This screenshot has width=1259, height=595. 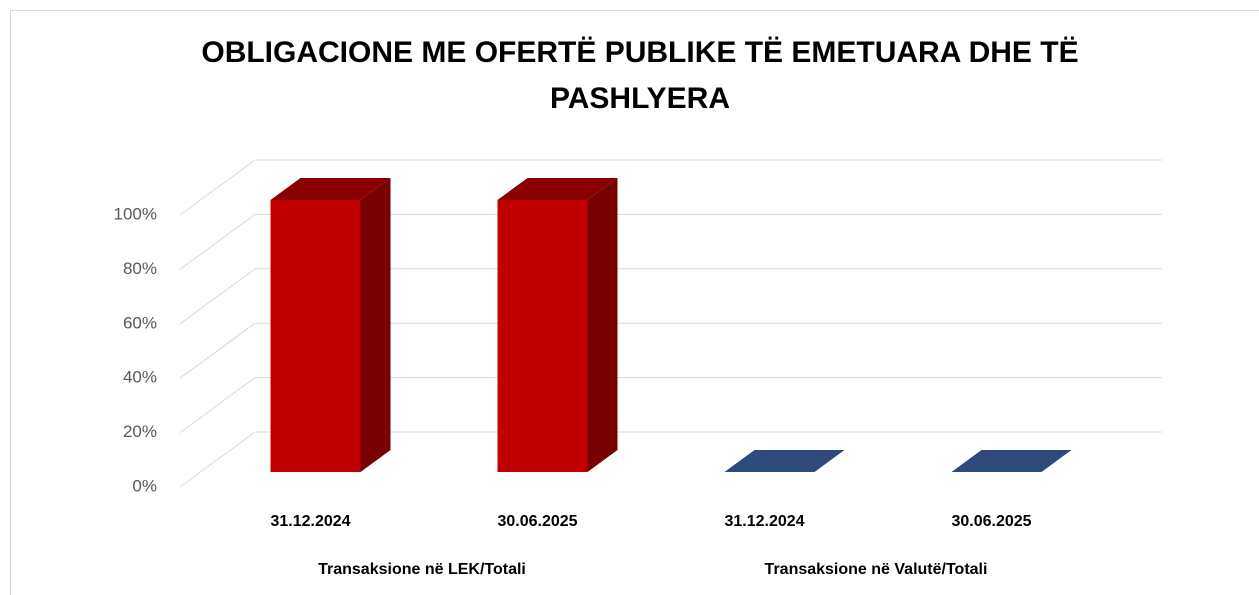 I want to click on y-tick-label: 40%, so click(x=140, y=377).